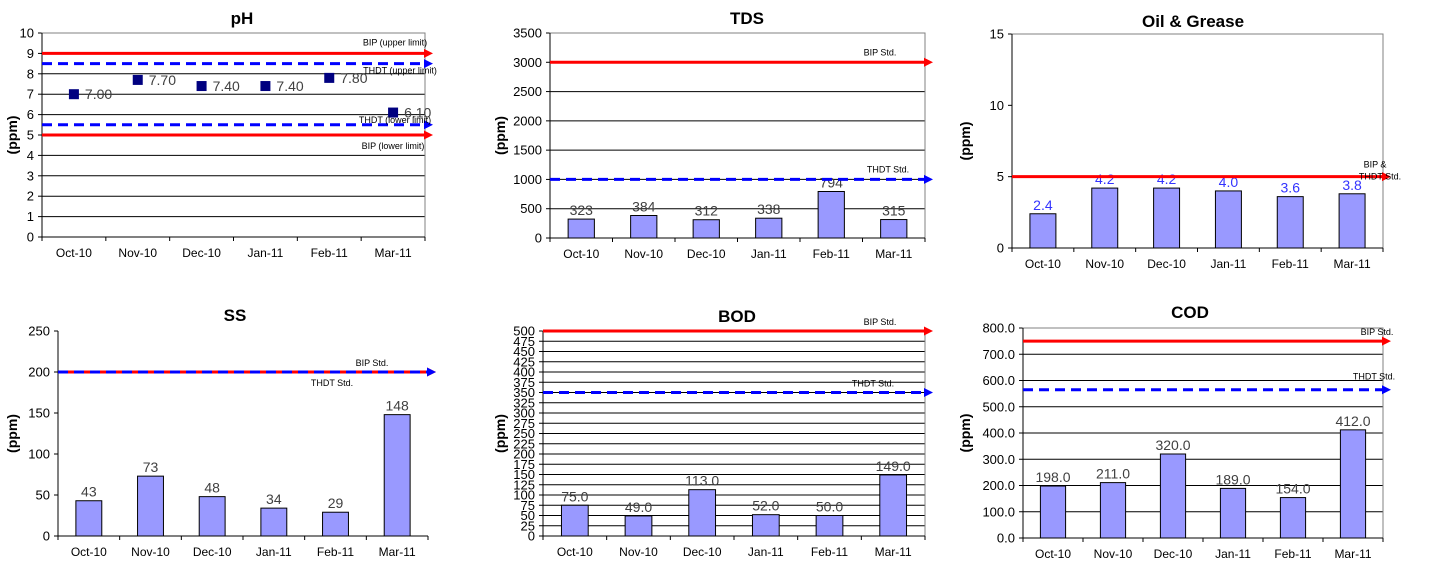 The width and height of the screenshot is (1439, 572). I want to click on y-tick-label: 8, so click(30, 73).